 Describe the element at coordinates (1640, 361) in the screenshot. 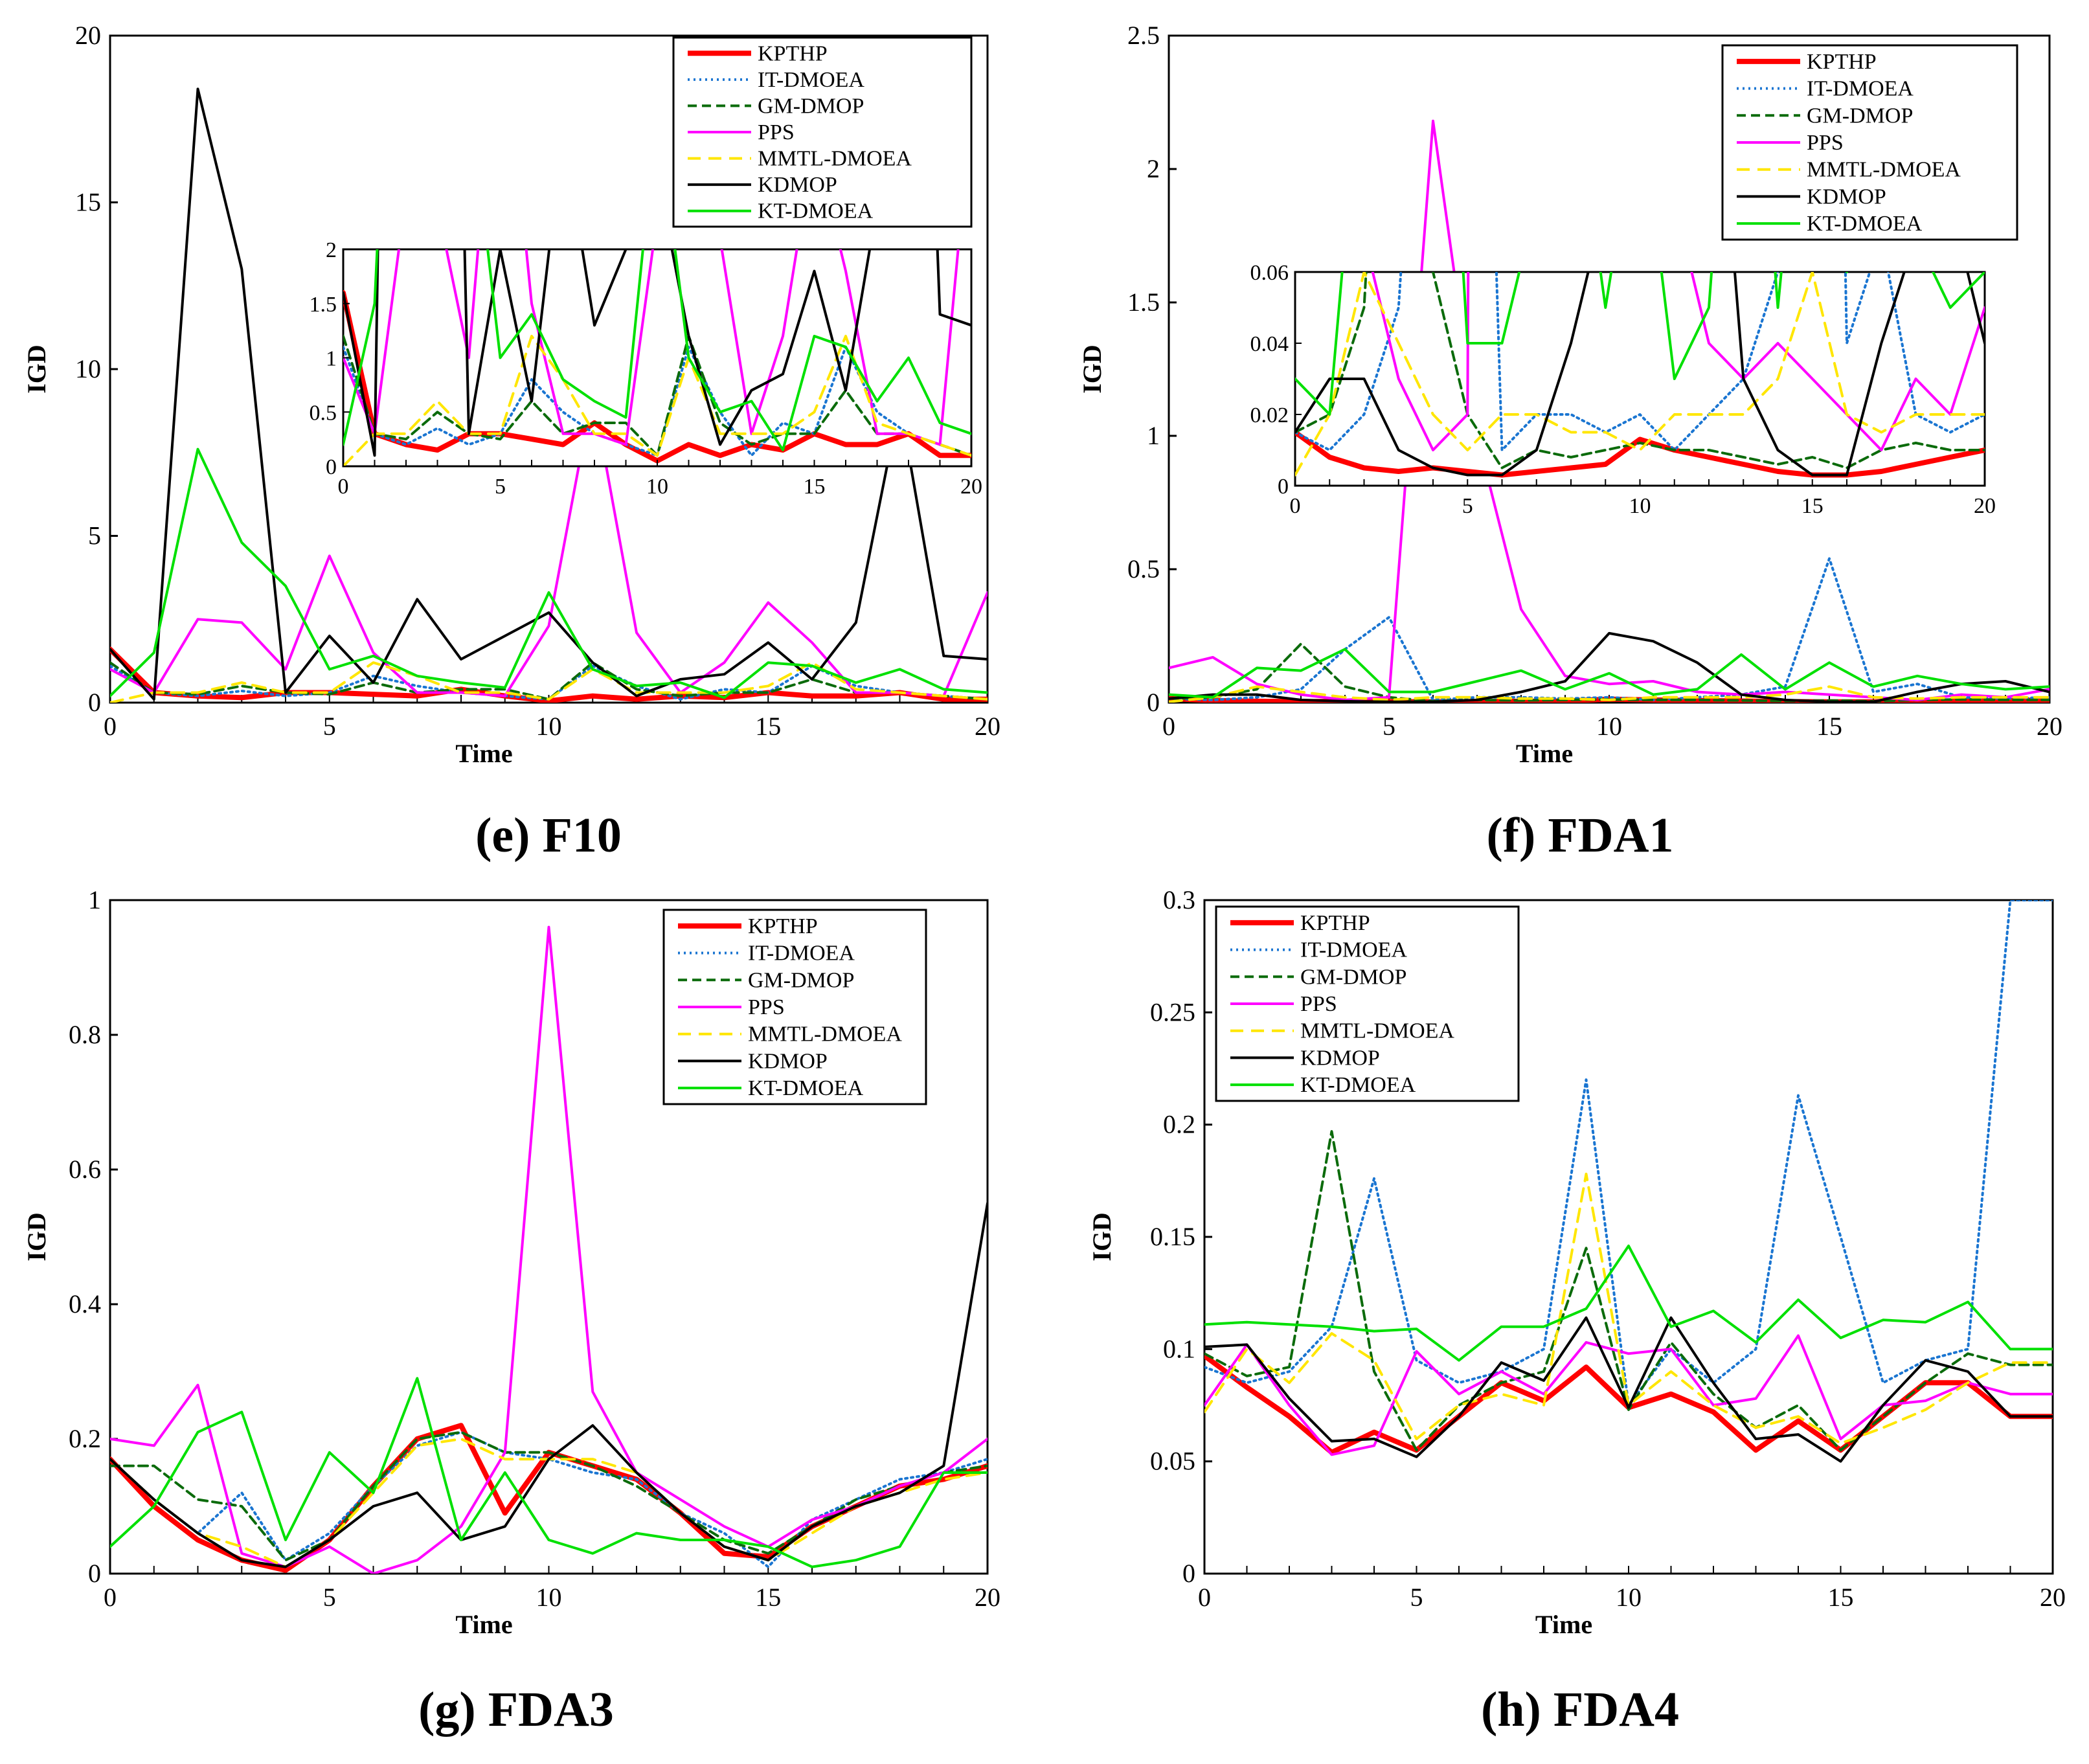

I see `inset-series-it-dmoea` at that location.